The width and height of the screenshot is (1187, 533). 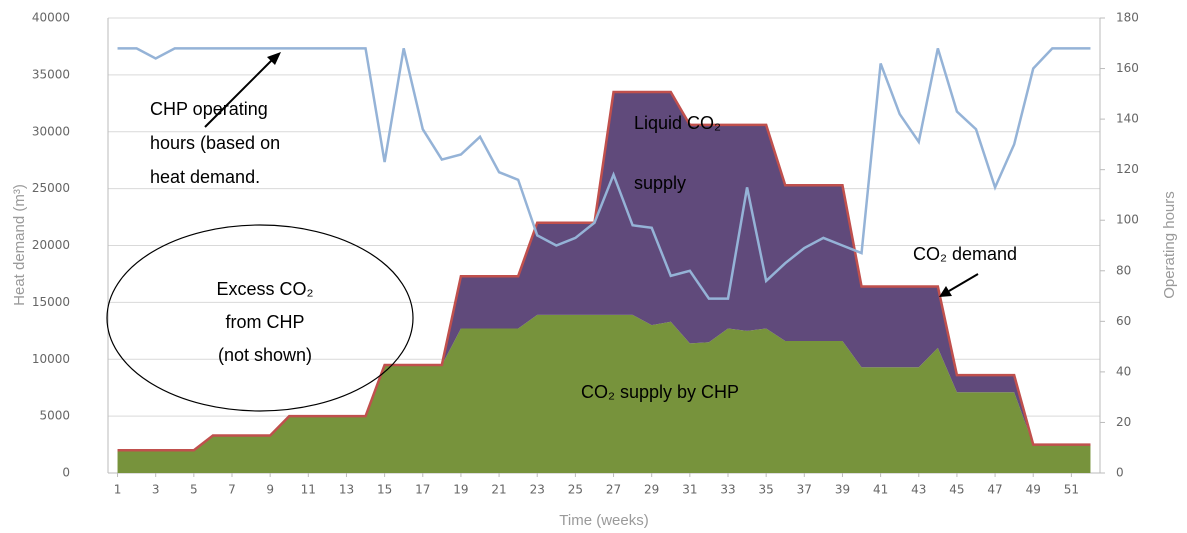 What do you see at coordinates (994, 490) in the screenshot?
I see `x-tick-label: 47` at bounding box center [994, 490].